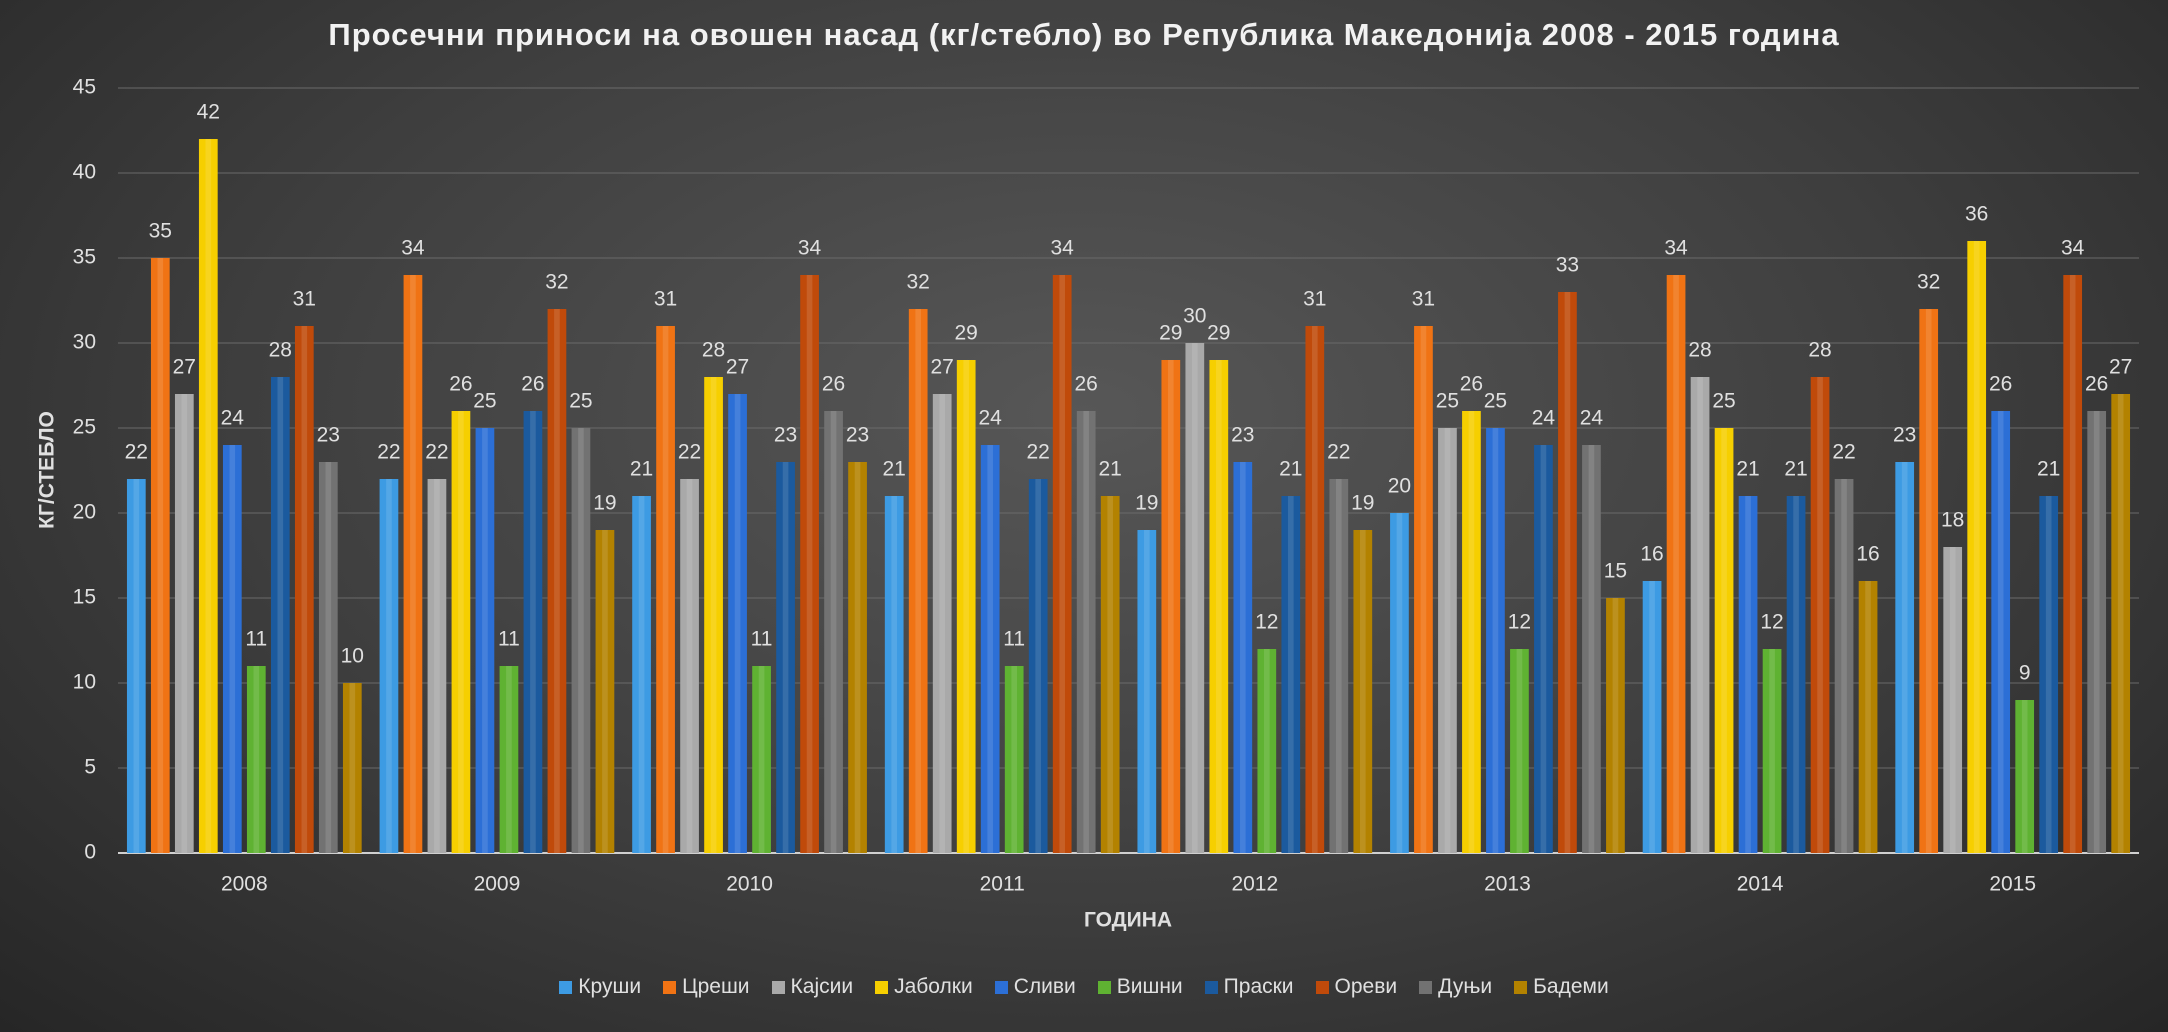  I want to click on data-label: 32, so click(918, 282).